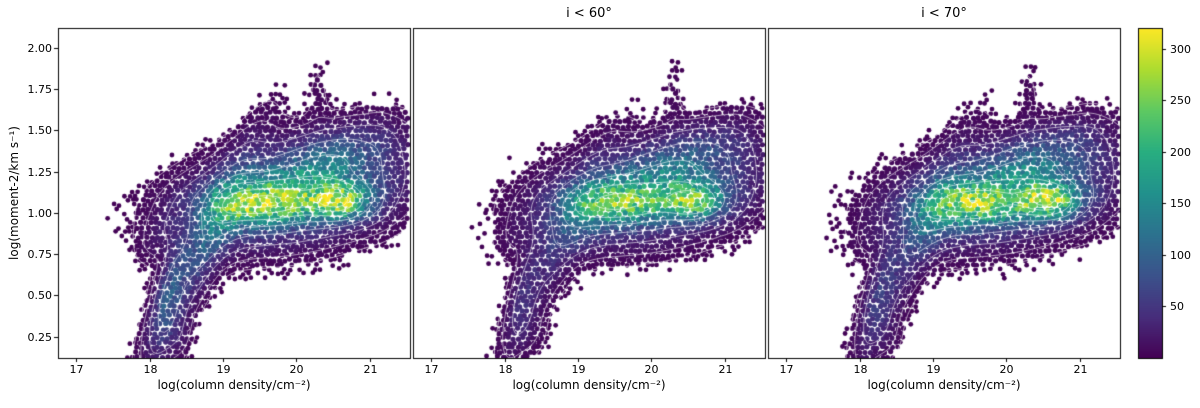 The height and width of the screenshot is (408, 1200). What do you see at coordinates (1180, 203) in the screenshot?
I see `colorbar-tick-label: 150` at bounding box center [1180, 203].